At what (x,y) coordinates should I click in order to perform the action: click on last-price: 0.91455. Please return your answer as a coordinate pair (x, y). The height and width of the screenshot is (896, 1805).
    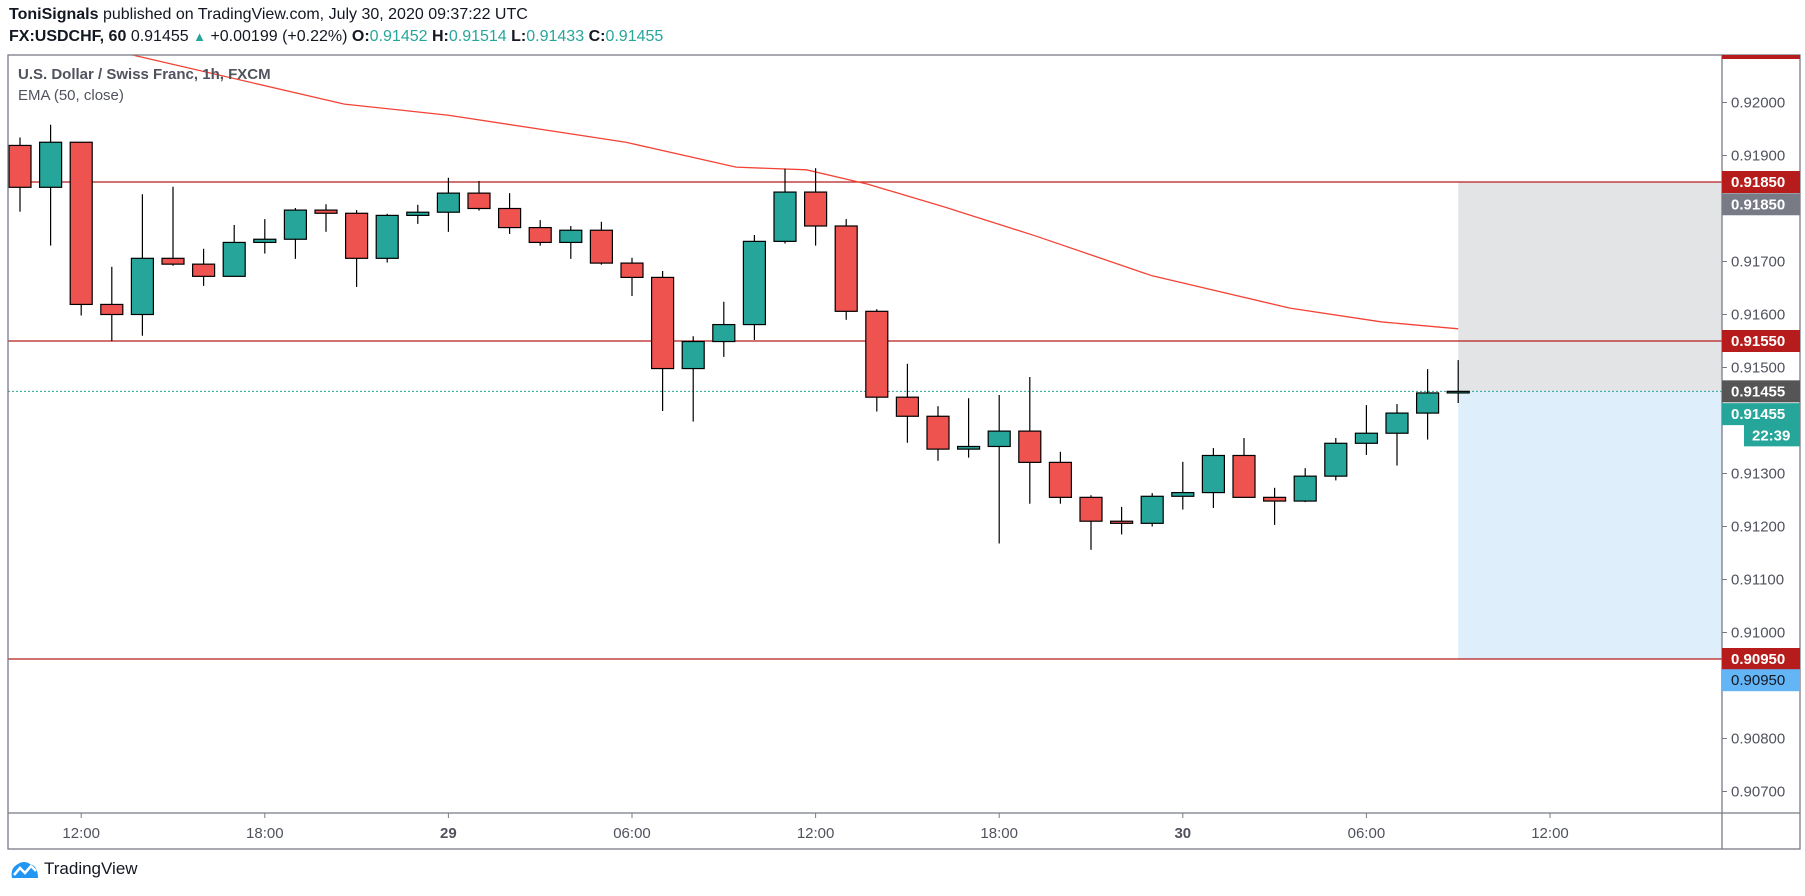
    Looking at the image, I should click on (159, 36).